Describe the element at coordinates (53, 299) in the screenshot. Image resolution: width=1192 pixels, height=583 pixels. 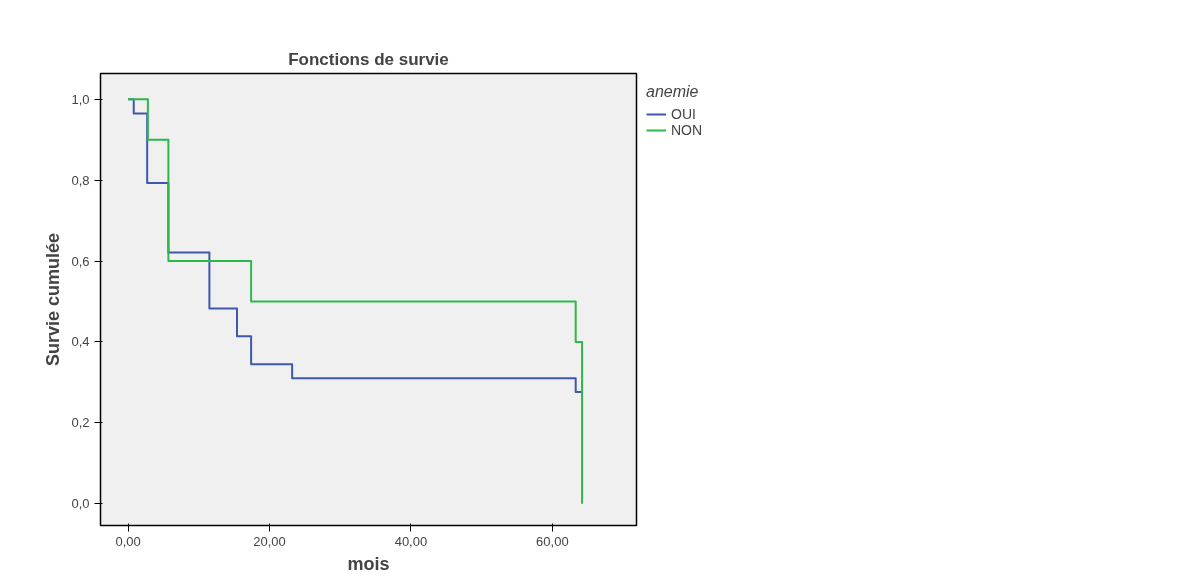
I see `y-axis-title: Survie cumulée` at that location.